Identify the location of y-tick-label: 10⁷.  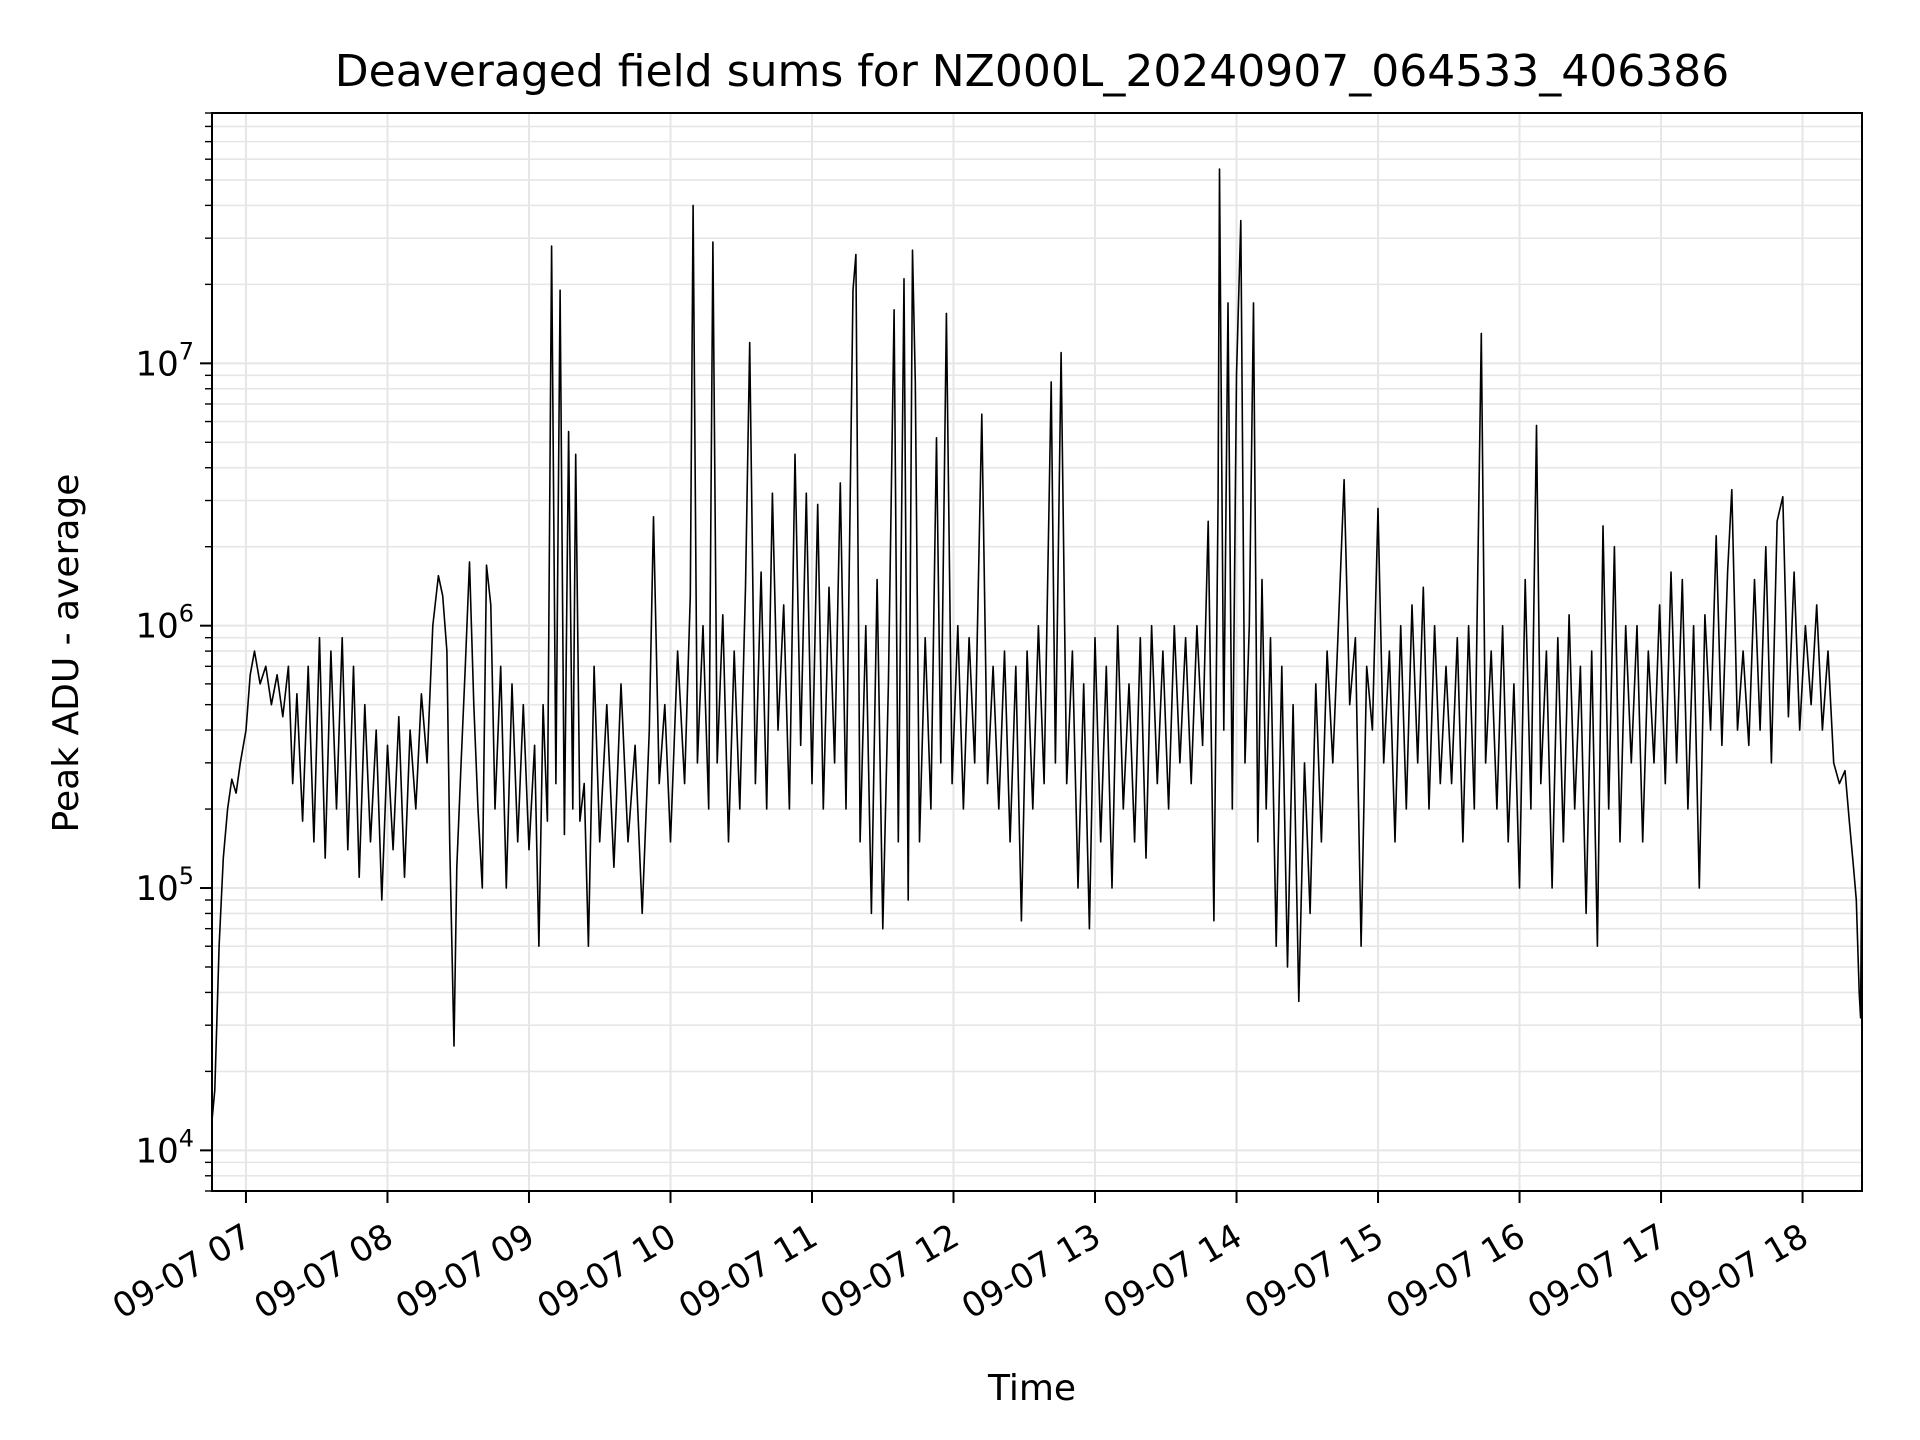
(164, 360).